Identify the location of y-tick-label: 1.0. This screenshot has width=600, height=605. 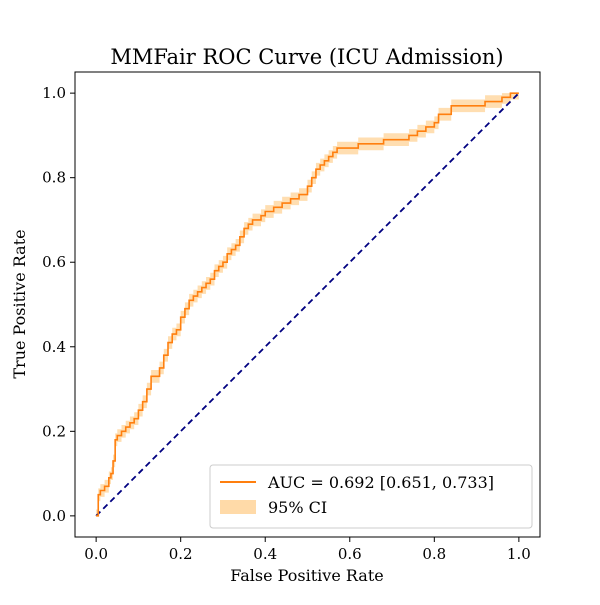
(54, 93).